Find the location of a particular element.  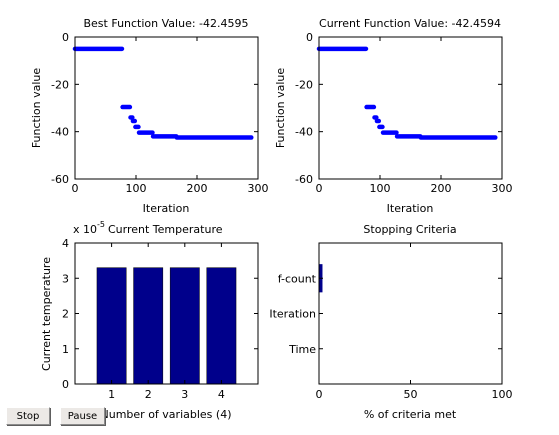

best-ytick-label-3: -60 is located at coordinates (60, 179).